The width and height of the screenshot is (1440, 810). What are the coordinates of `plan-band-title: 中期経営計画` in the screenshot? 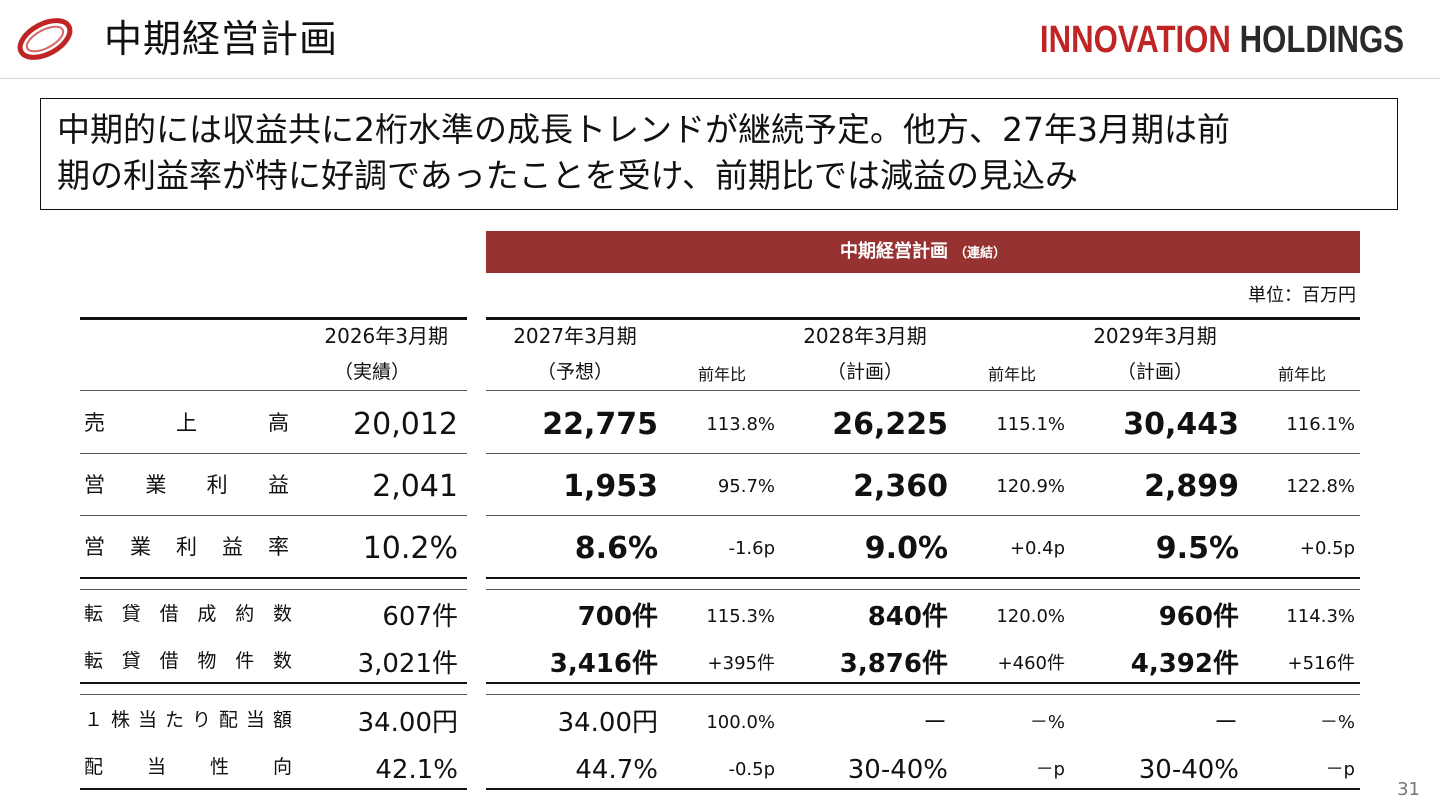 It's located at (893, 251).